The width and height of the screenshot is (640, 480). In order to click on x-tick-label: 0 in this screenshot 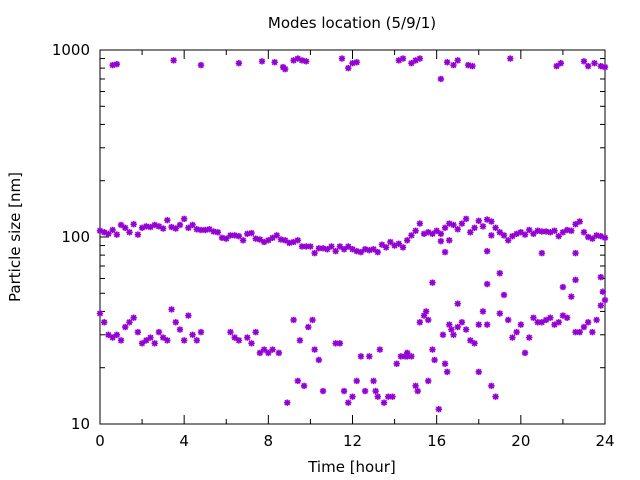, I will do `click(100, 441)`.